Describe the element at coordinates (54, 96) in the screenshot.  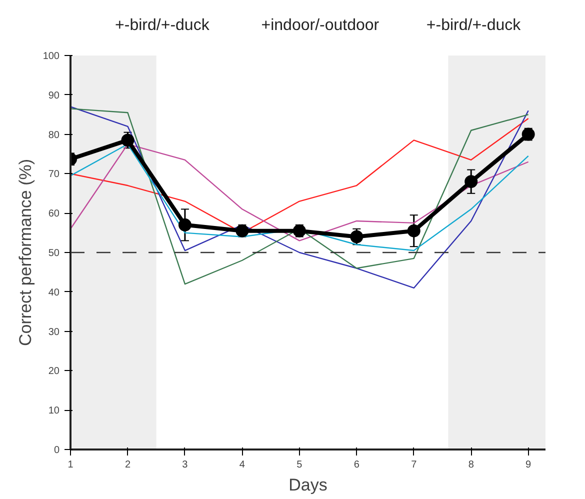
I see `y-tick-label: 90` at that location.